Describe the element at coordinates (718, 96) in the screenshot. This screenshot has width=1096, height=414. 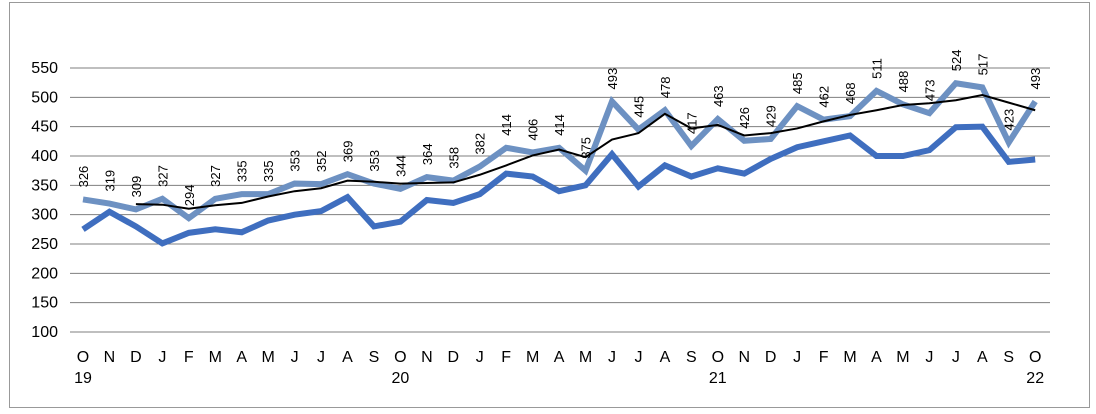
I see `data-label: 463` at that location.